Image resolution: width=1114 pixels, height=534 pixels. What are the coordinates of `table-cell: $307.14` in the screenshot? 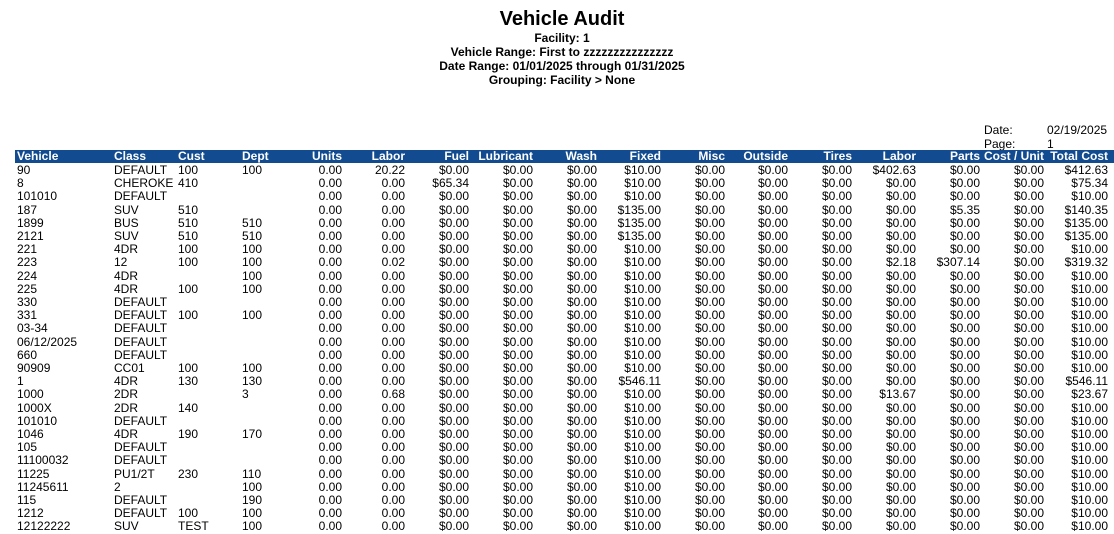 It's located at (958, 262).